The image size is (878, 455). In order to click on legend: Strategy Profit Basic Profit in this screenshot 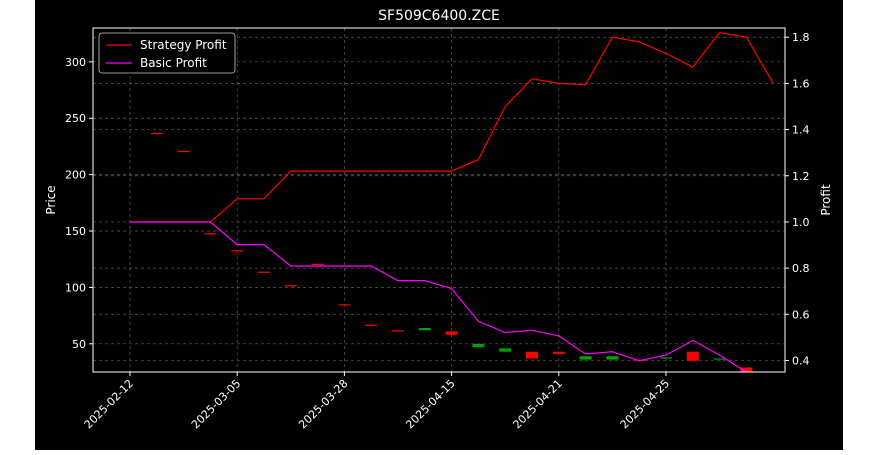, I will do `click(167, 53)`.